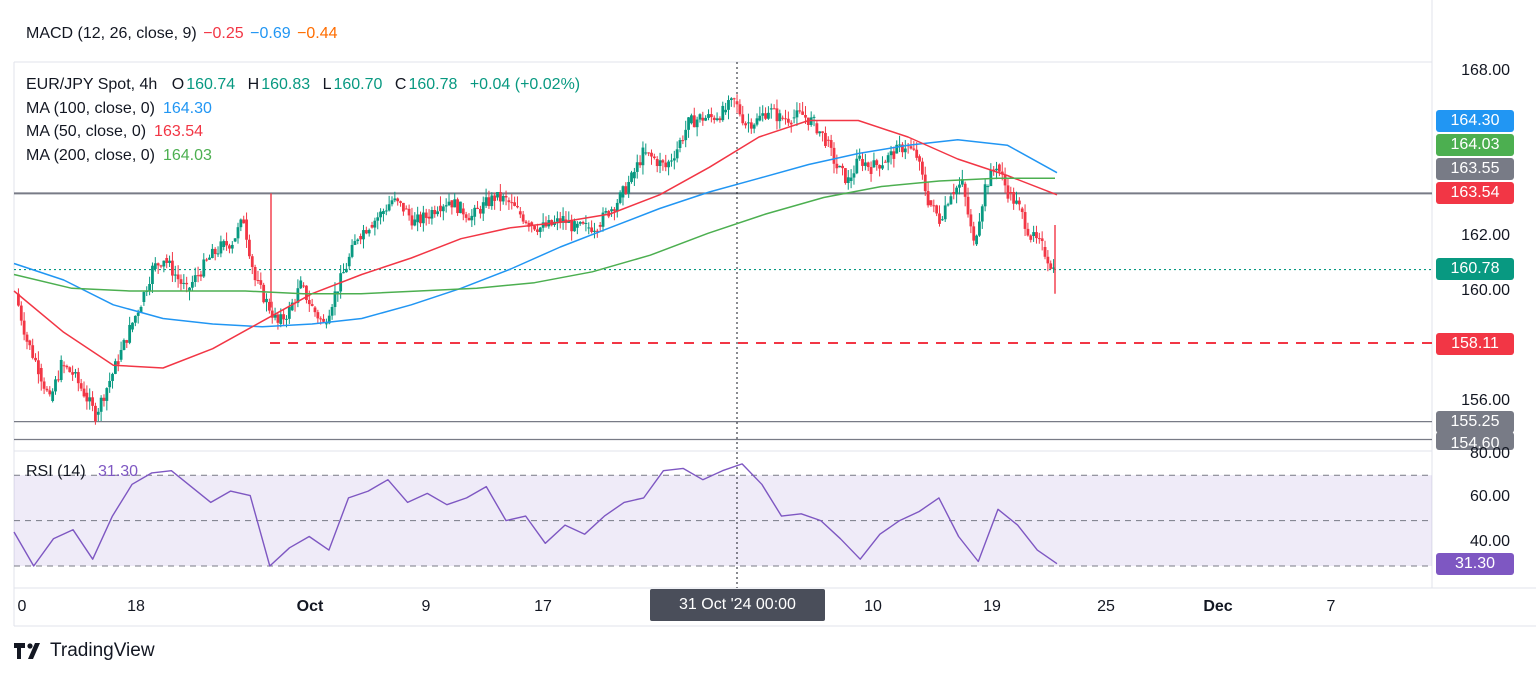  What do you see at coordinates (304, 109) in the screenshot?
I see `ma100-legend: MA (100, close, 0) 164.30` at bounding box center [304, 109].